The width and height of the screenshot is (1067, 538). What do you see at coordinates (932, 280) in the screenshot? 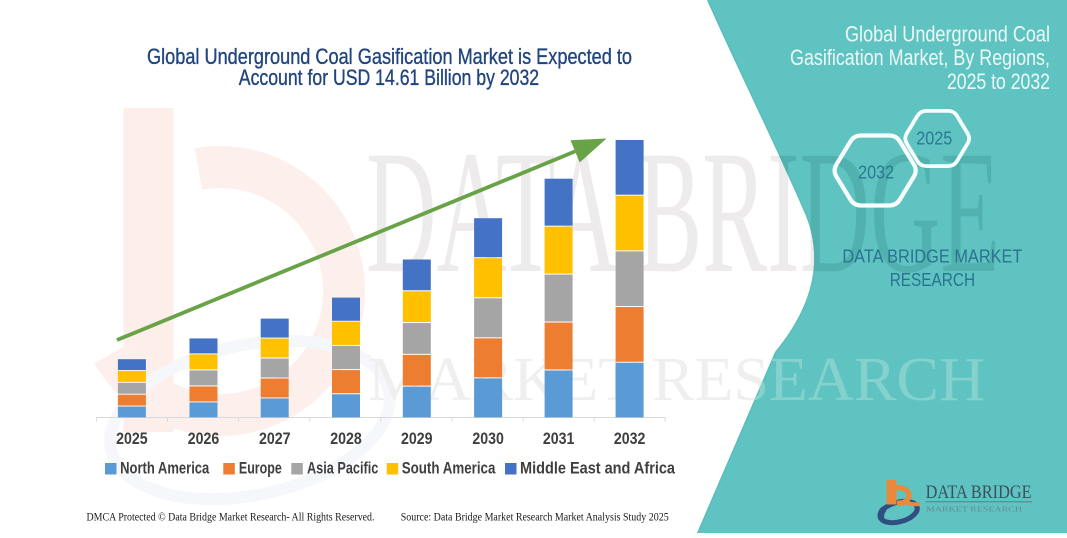
I see `svg-text: RESEARCH` at bounding box center [932, 280].